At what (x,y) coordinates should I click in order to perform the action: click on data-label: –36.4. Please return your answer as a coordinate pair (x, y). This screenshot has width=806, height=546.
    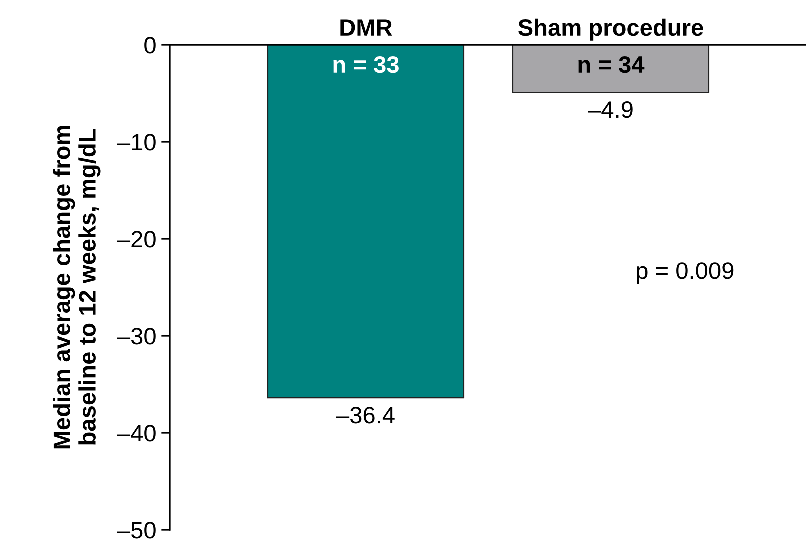
    Looking at the image, I should click on (365, 415).